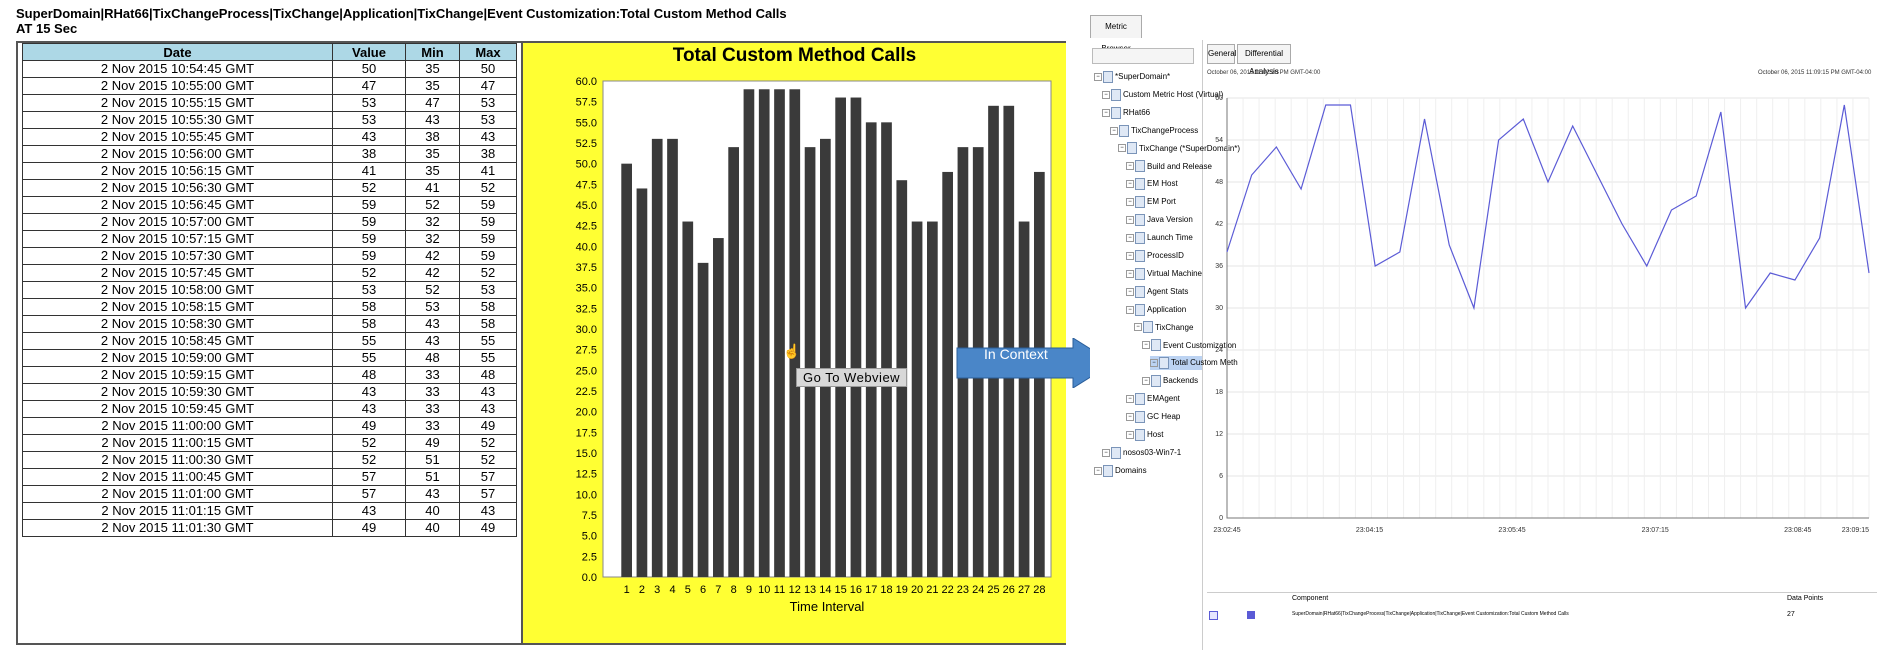 The height and width of the screenshot is (669, 1886). Describe the element at coordinates (1162, 95) in the screenshot. I see `tree-node: − Custom Metric Host (Virtual)` at that location.